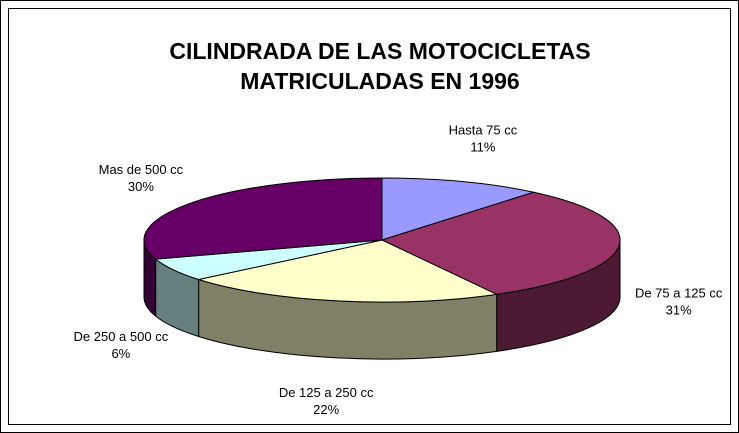 This screenshot has height=433, width=739. Describe the element at coordinates (326, 409) in the screenshot. I see `data-label-value: 22%` at that location.